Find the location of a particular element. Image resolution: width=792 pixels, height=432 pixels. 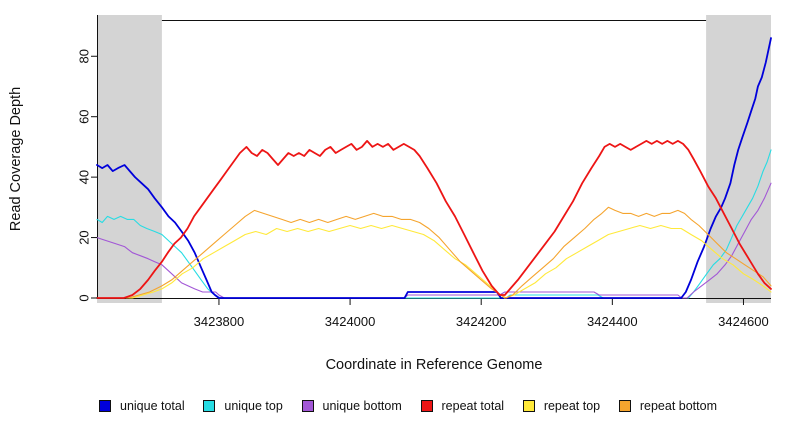

legend-label: unique top is located at coordinates (253, 406).